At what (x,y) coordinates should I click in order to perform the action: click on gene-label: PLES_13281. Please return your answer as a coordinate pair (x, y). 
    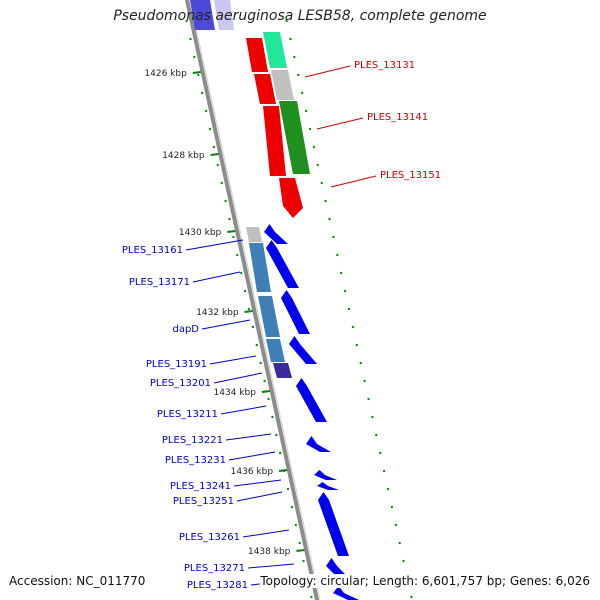
    Looking at the image, I should click on (217, 585).